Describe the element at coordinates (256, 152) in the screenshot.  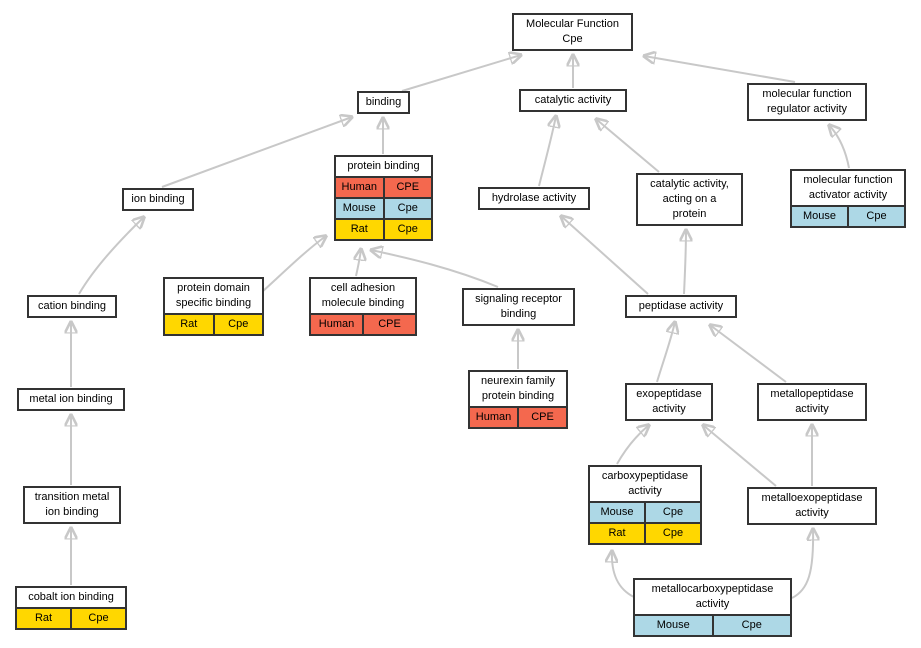
I see `edge-ion-binding-to-binding` at that location.